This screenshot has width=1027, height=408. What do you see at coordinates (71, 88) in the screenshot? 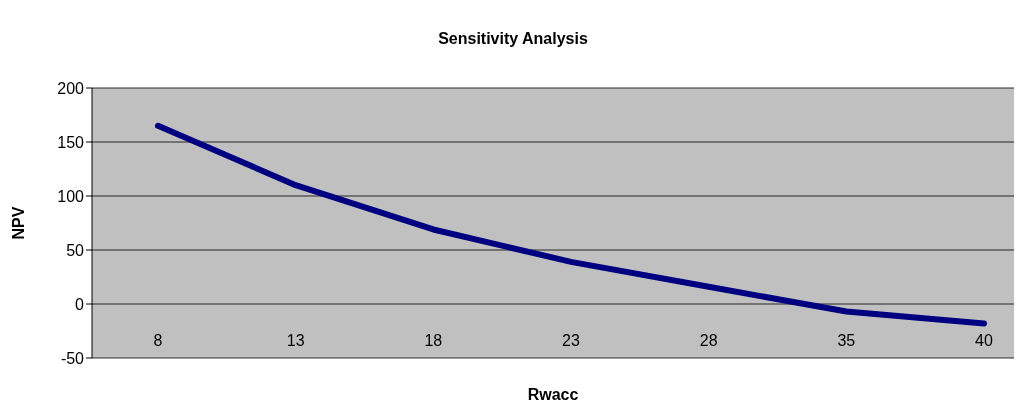
I see `y-tick-label: 200` at bounding box center [71, 88].